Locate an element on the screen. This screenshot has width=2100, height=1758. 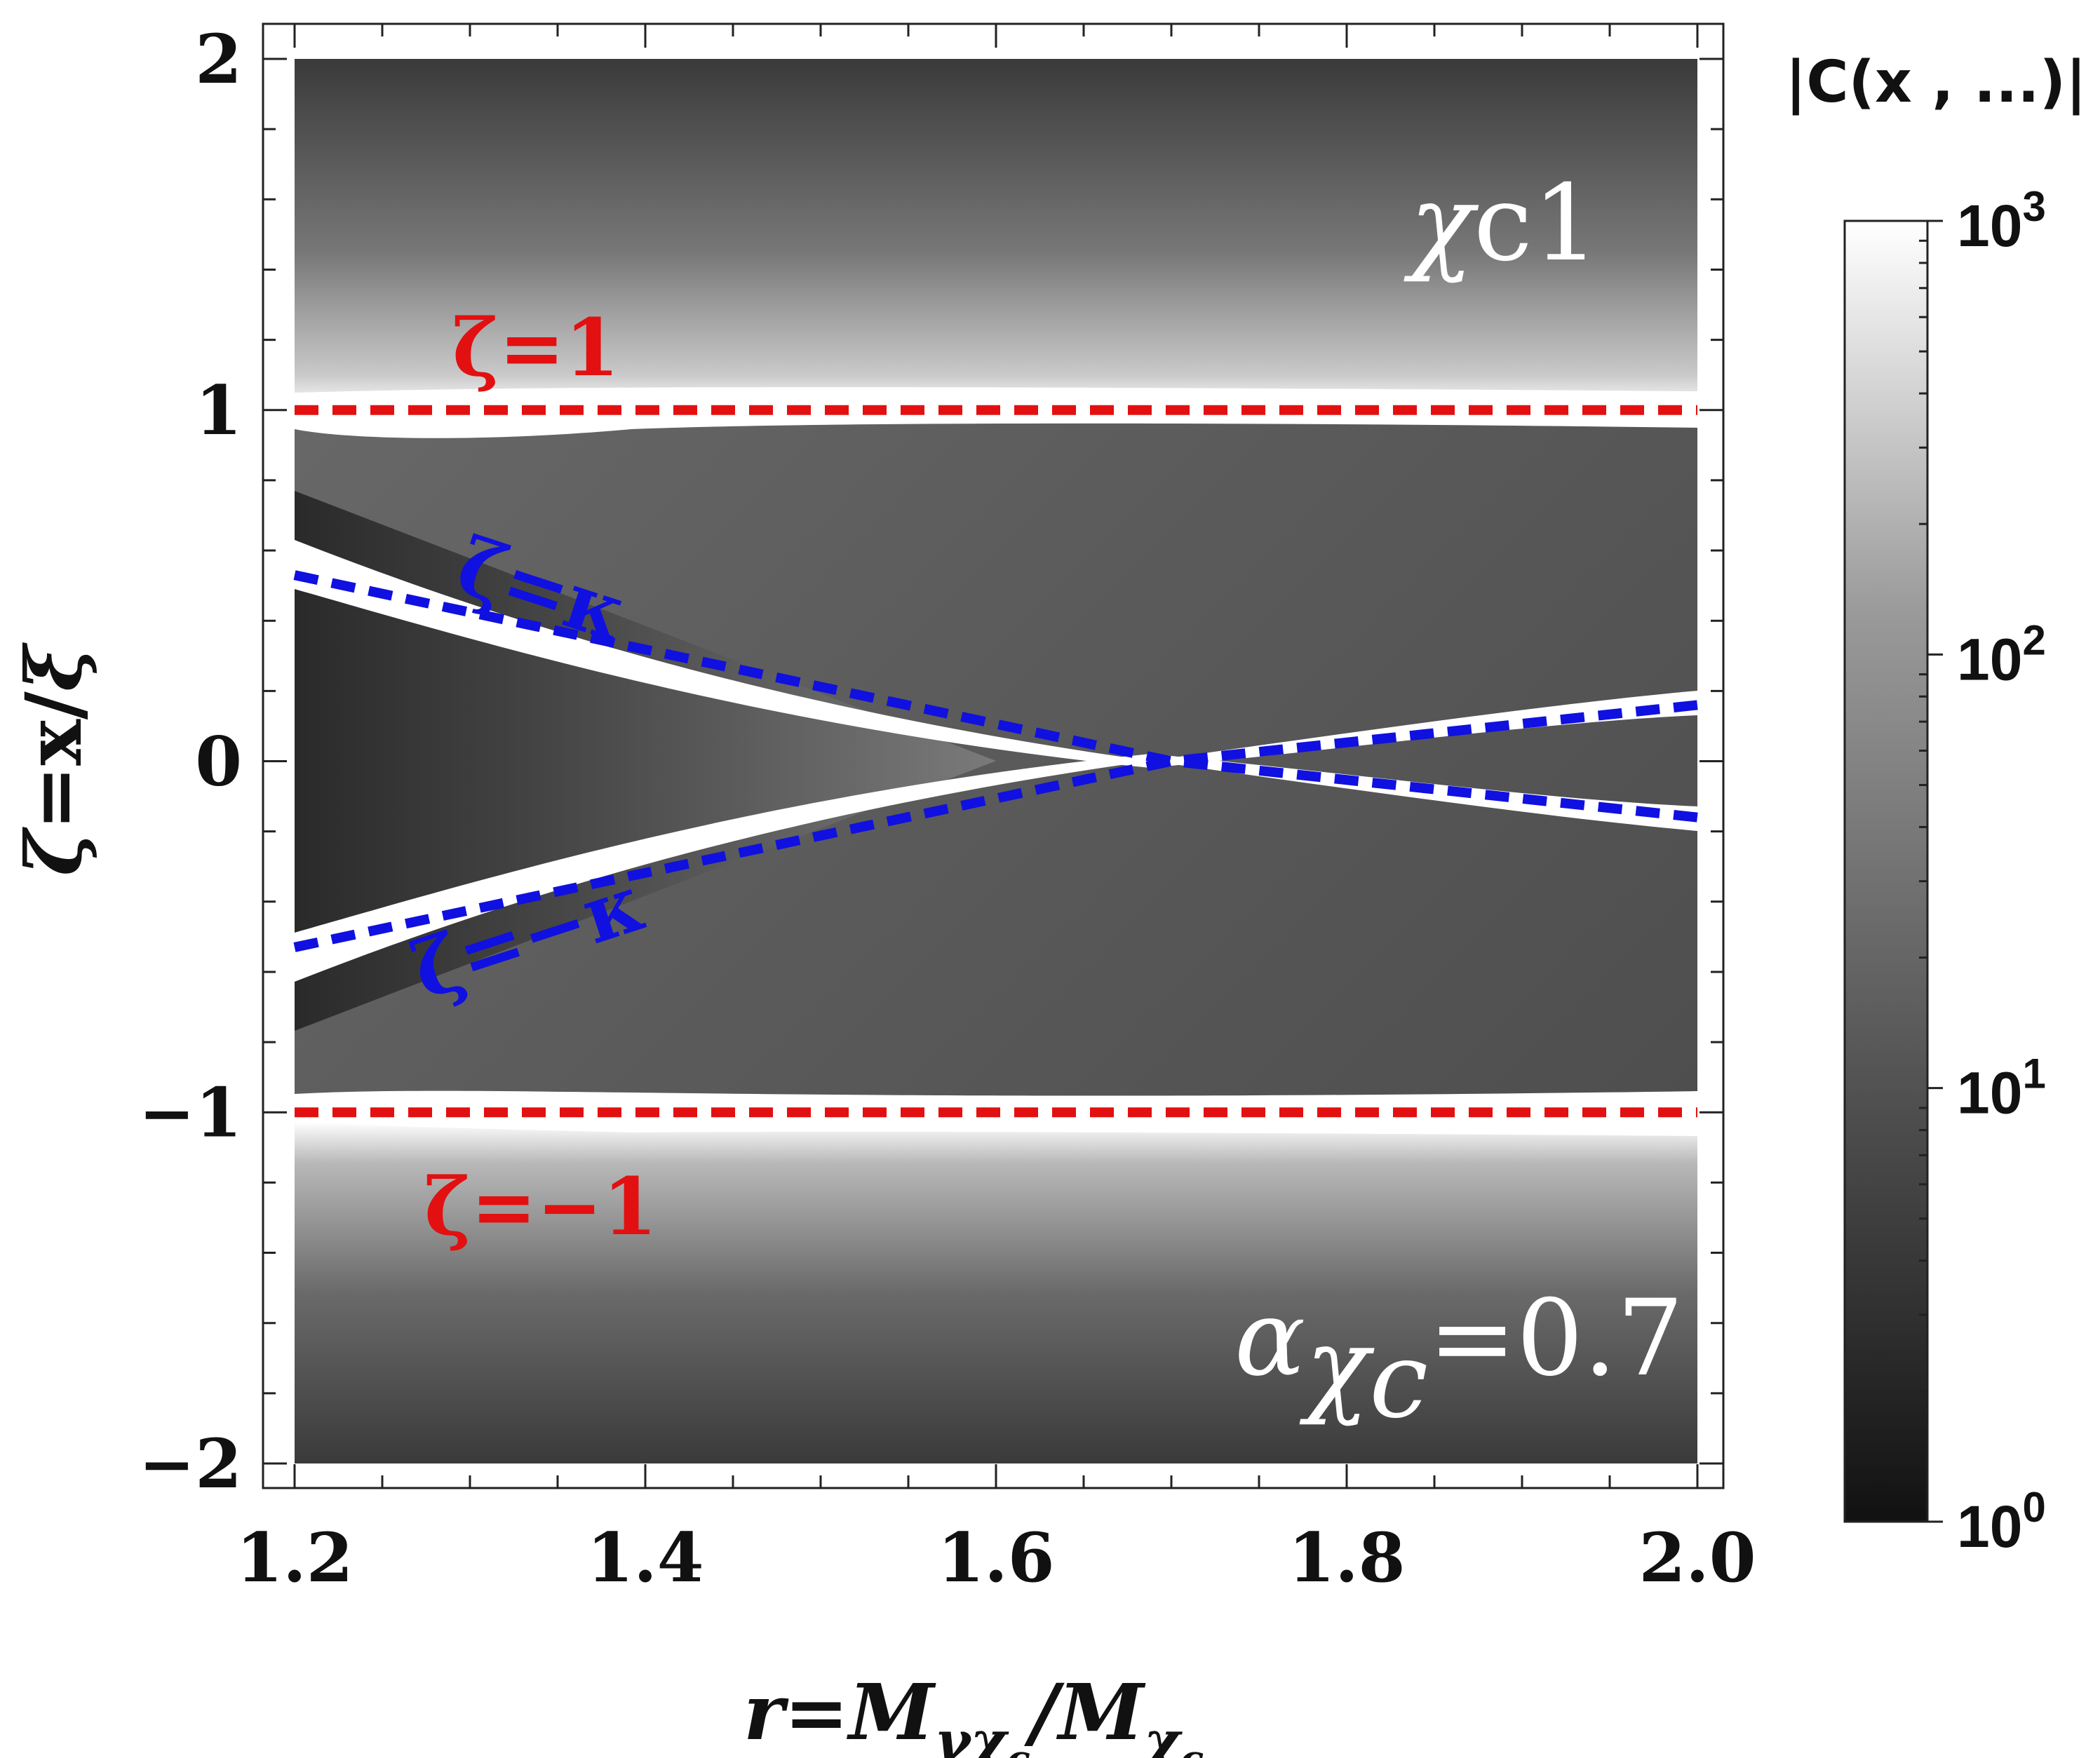
colorbar-tick-label-2: 10² is located at coordinates (2001, 654).